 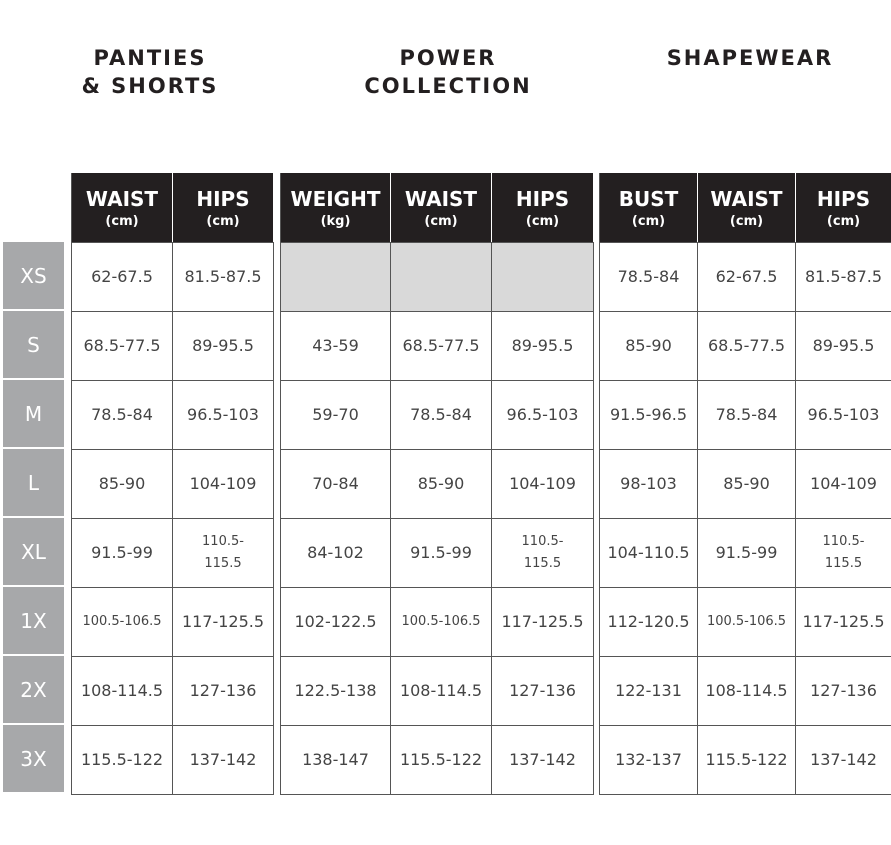 I want to click on size-label-2x: 2X, so click(x=33, y=689).